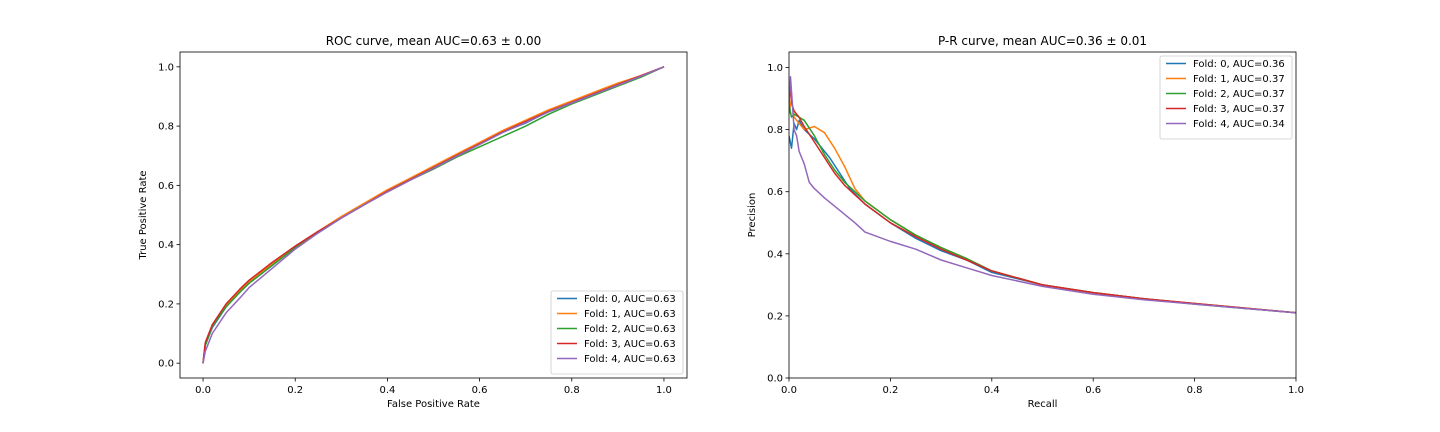 The width and height of the screenshot is (1440, 432). Describe the element at coordinates (630, 344) in the screenshot. I see `legend-entry: Fold: 3, AUC=0.63` at that location.